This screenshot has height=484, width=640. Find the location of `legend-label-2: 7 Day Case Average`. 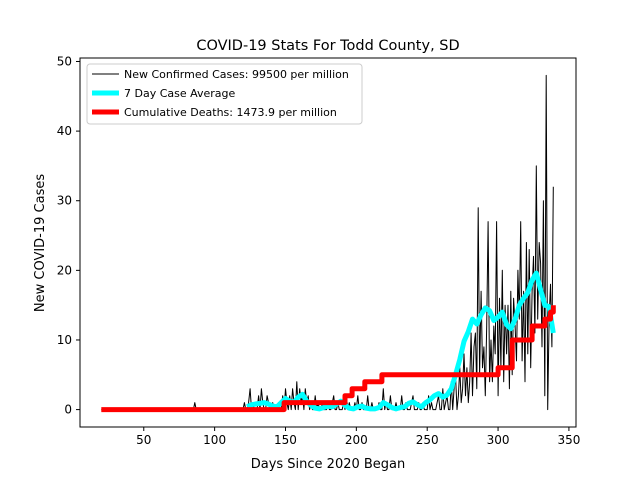

legend-label-2: 7 Day Case Average is located at coordinates (180, 93).